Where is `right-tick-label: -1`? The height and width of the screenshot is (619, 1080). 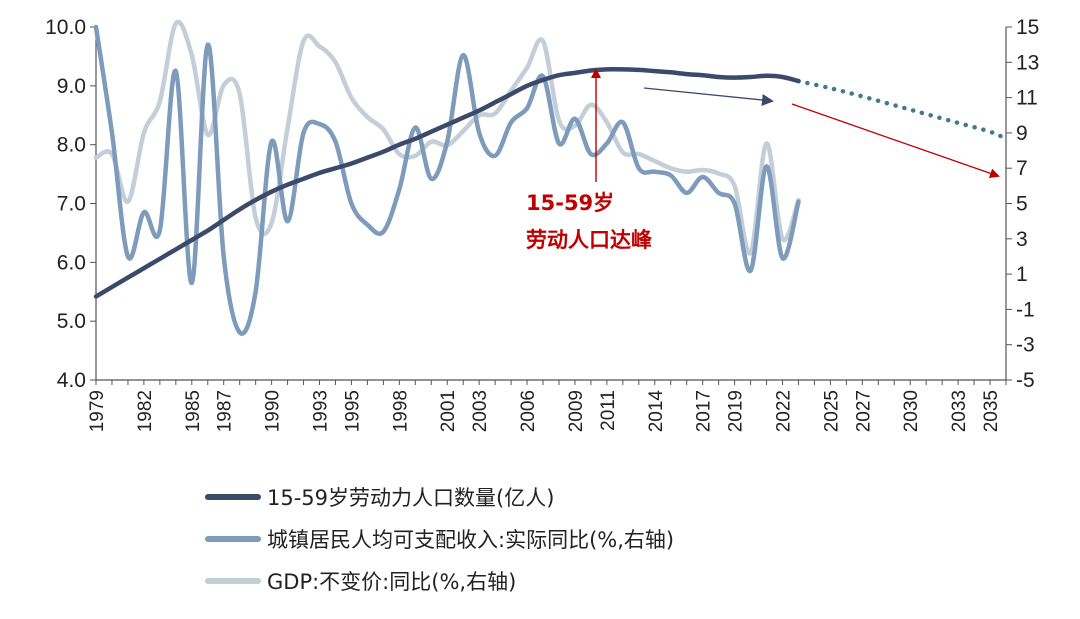 right-tick-label: -1 is located at coordinates (1025, 309).